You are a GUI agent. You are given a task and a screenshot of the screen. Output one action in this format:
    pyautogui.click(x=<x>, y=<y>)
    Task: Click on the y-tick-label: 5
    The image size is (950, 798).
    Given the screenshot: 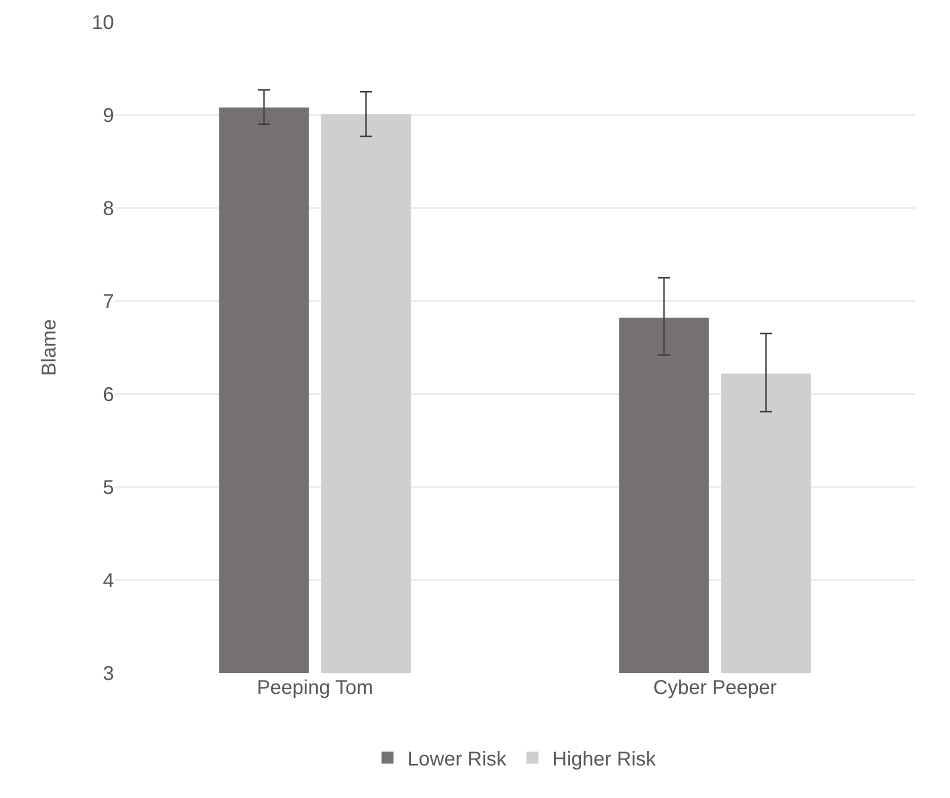 What is the action you would take?
    pyautogui.click(x=108, y=488)
    